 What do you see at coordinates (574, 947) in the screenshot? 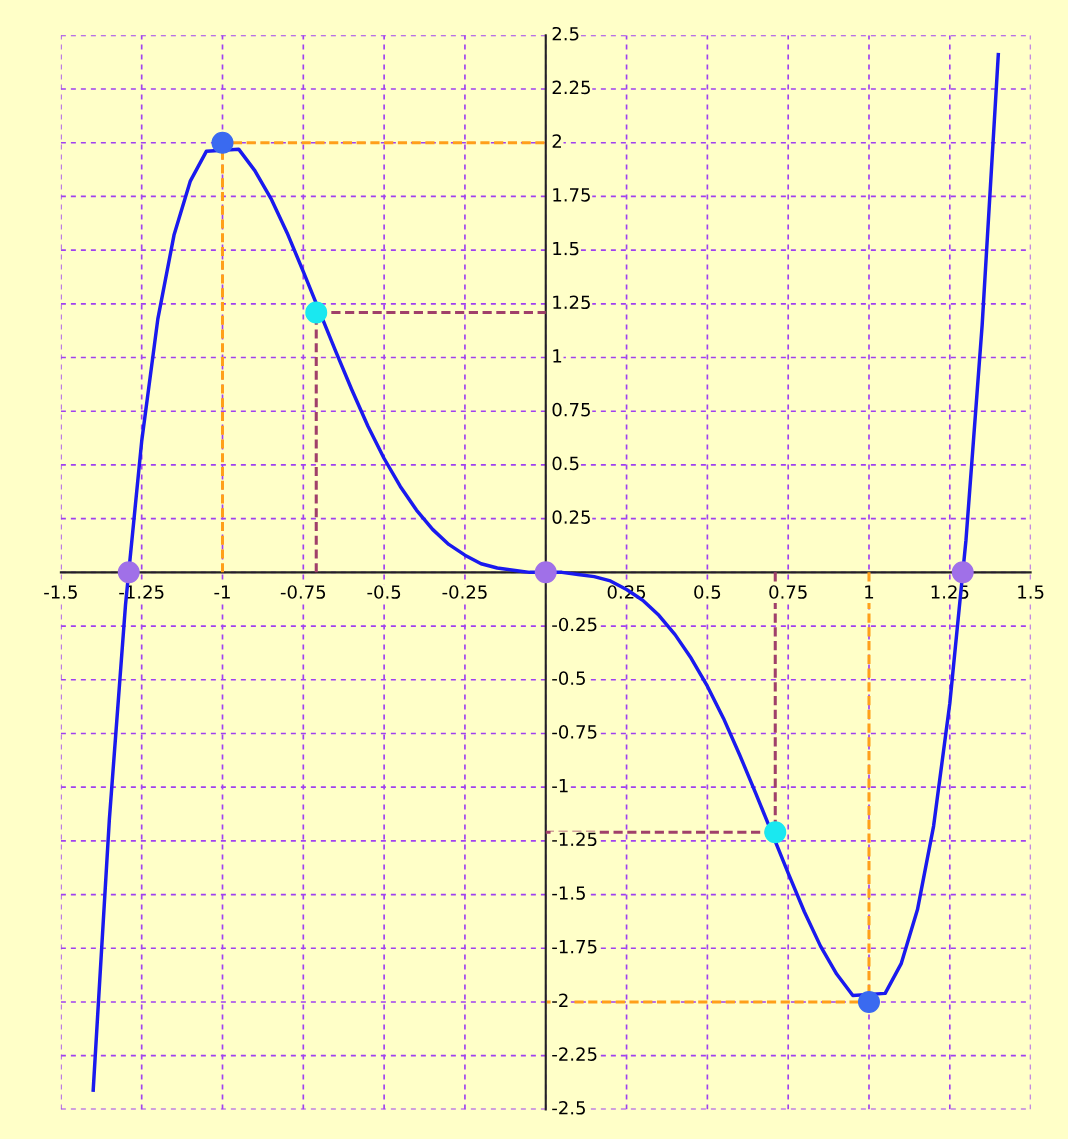
I see `y-tick-label: -1.75` at bounding box center [574, 947].